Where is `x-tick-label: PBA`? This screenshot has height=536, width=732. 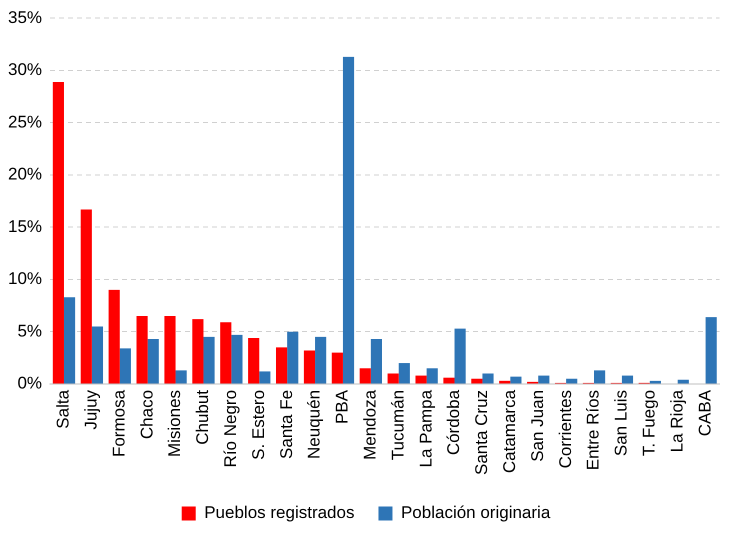
x-tick-label: PBA is located at coordinates (342, 406).